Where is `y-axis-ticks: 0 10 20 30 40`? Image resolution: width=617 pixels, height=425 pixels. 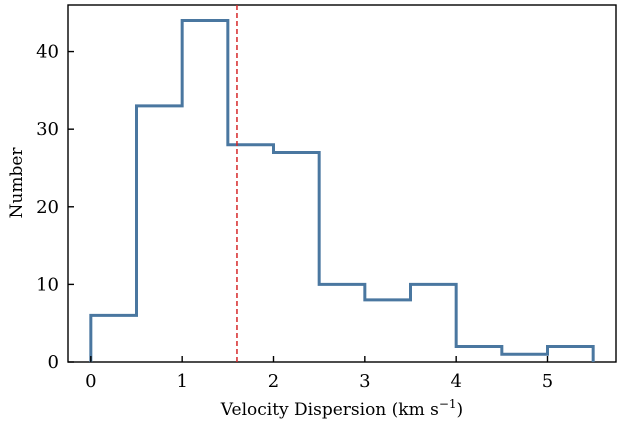 y-axis-ticks: 0 10 20 30 40 is located at coordinates (55, 207).